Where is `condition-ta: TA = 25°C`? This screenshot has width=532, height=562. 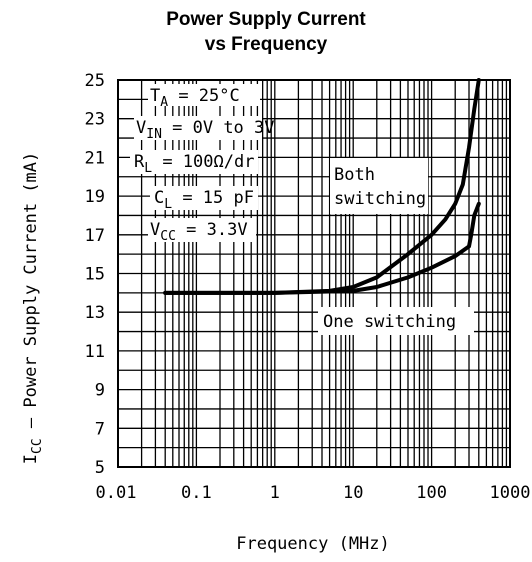 condition-ta: TA = 25°C is located at coordinates (195, 98).